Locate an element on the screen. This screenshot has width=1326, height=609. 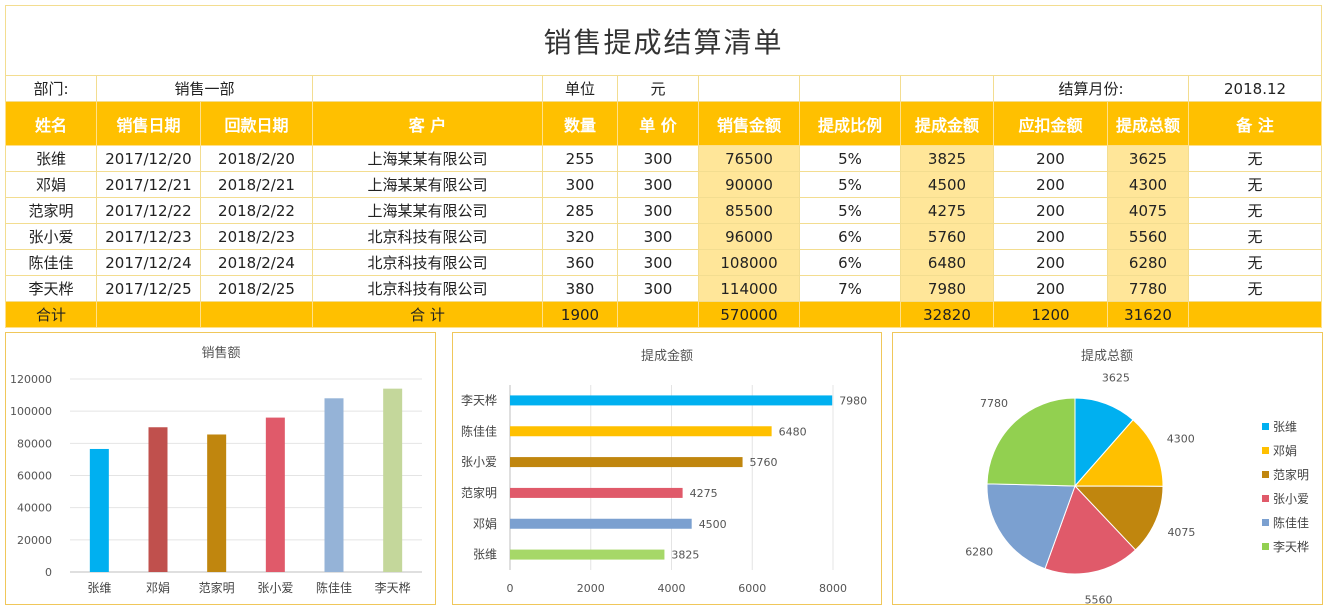
table-cell: 李天桦 is located at coordinates (51, 288).